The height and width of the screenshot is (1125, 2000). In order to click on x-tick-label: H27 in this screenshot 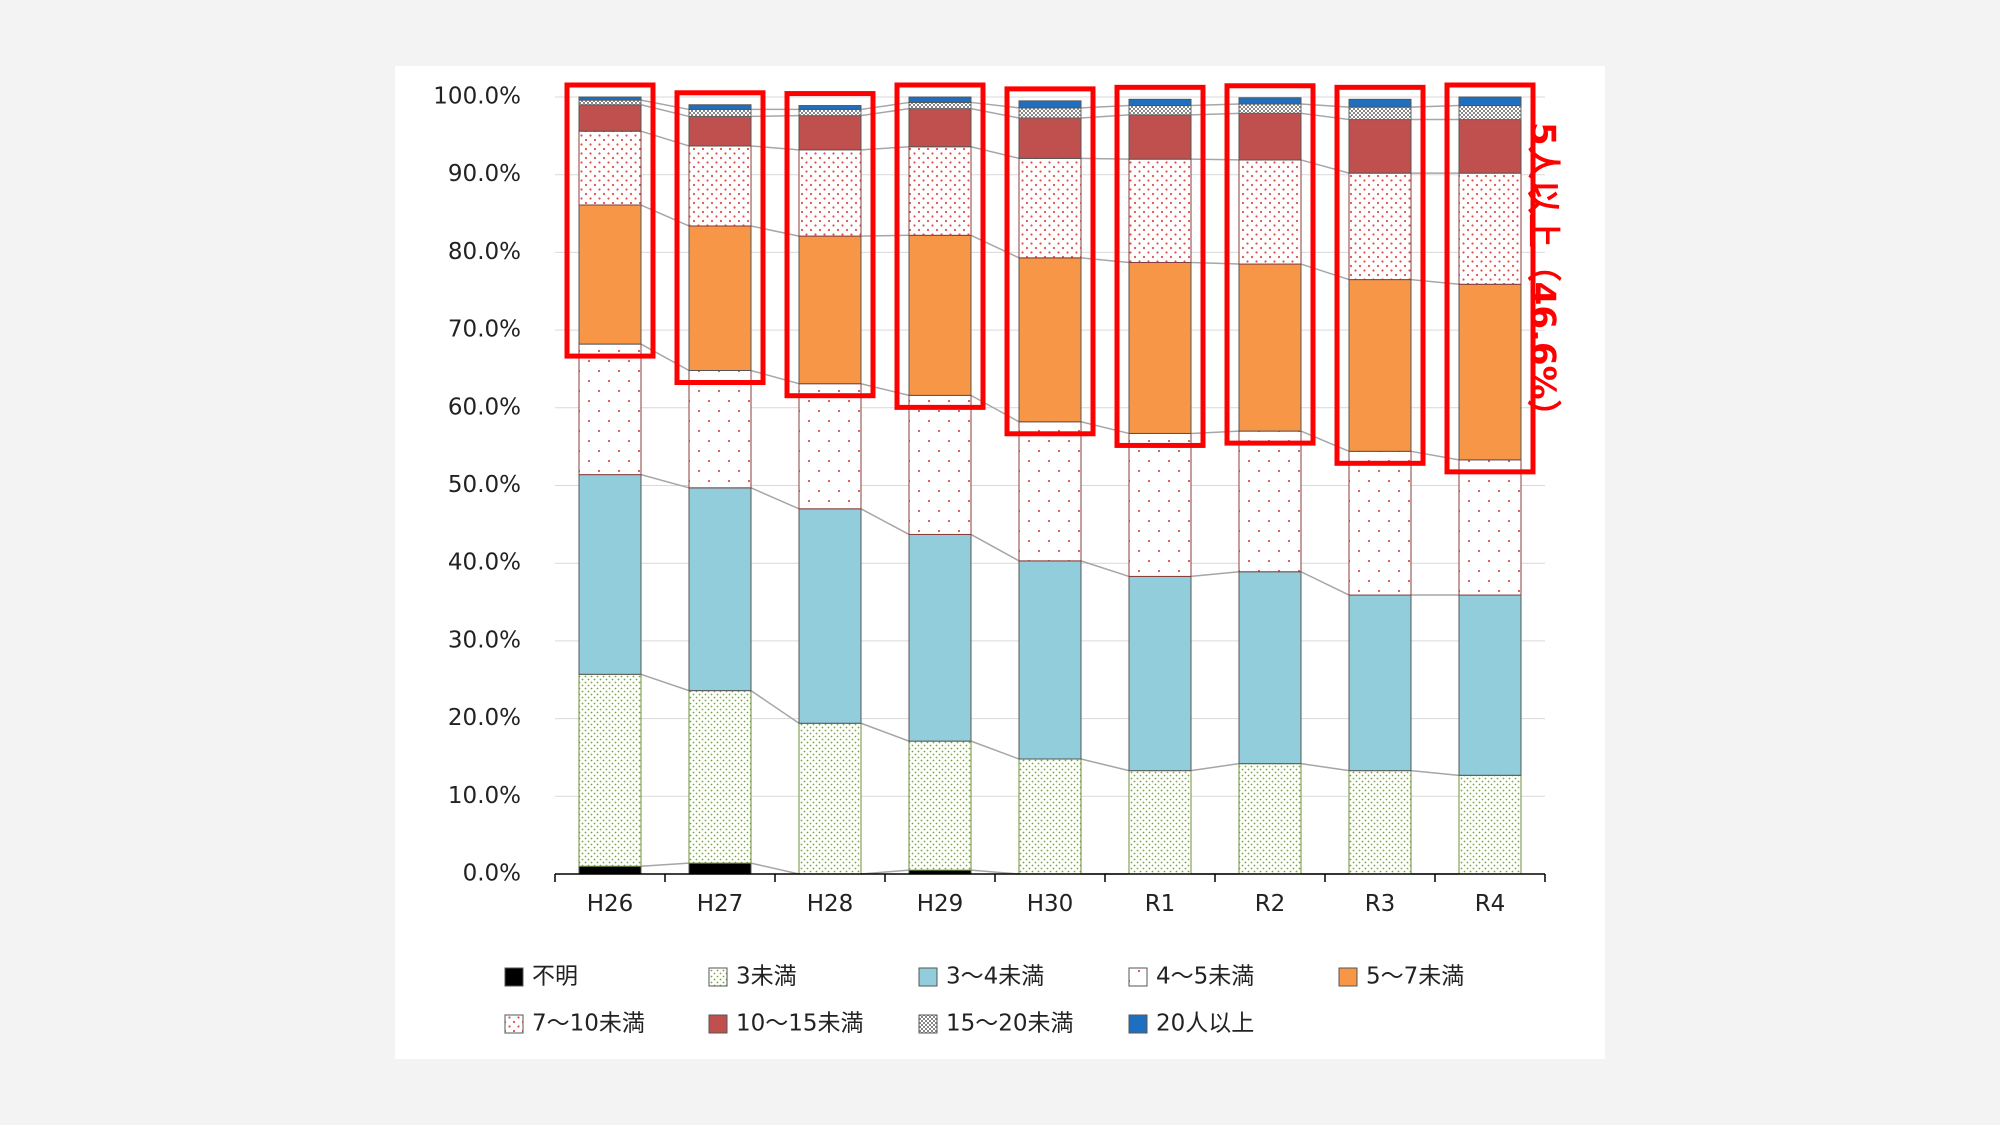, I will do `click(720, 904)`.